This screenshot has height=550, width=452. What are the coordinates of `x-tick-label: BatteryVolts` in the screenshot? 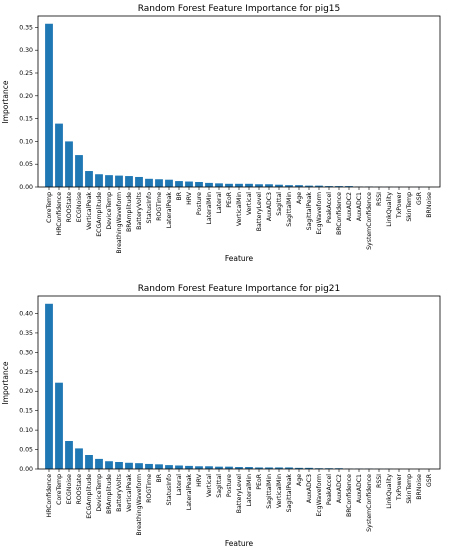 It's located at (139, 211).